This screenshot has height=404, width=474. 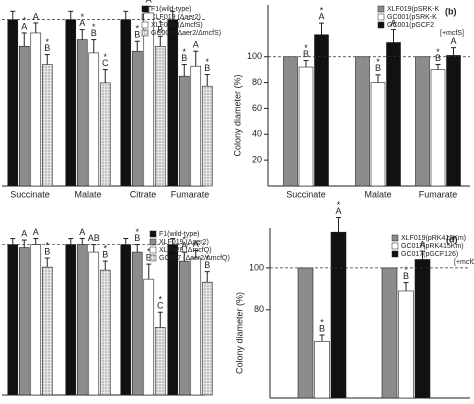 What do you see at coordinates (451, 11) in the screenshot?
I see `panel-label: (b)` at bounding box center [451, 11].